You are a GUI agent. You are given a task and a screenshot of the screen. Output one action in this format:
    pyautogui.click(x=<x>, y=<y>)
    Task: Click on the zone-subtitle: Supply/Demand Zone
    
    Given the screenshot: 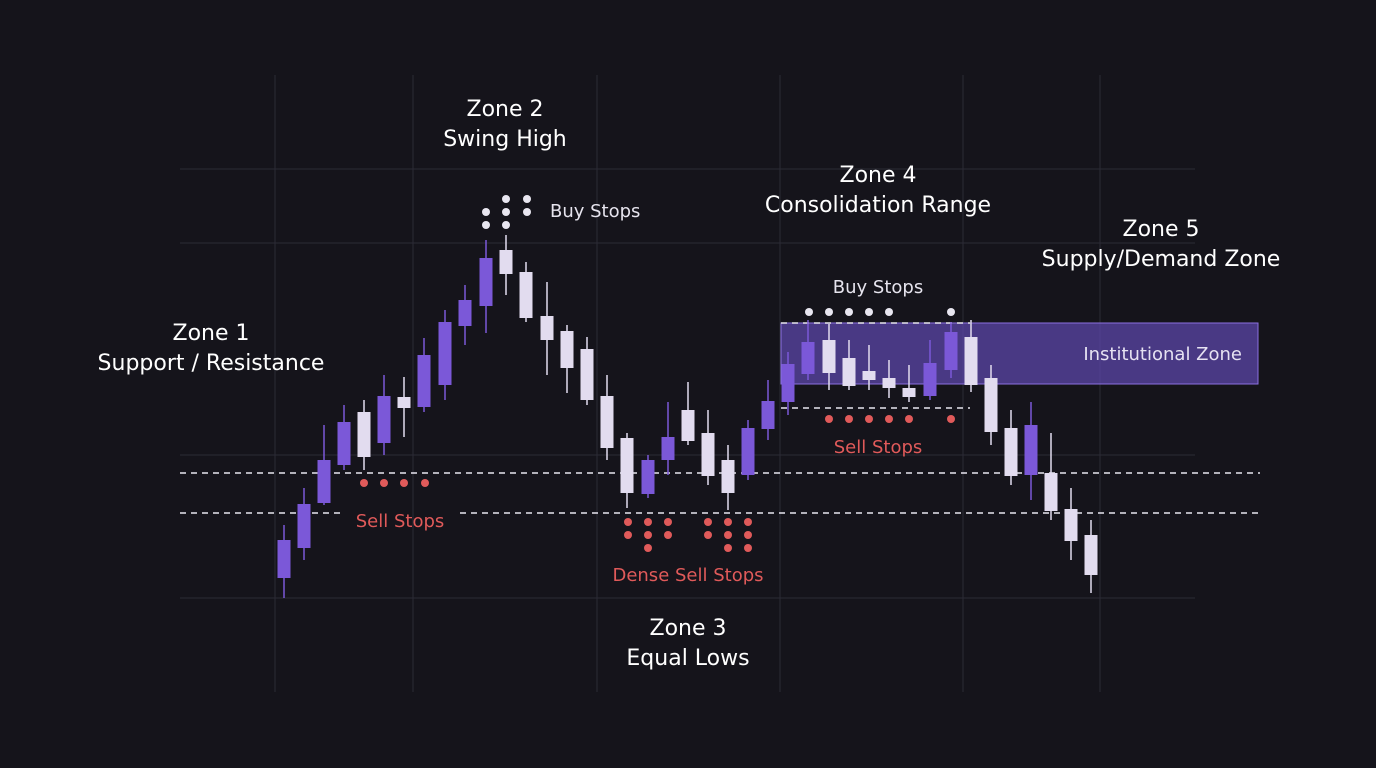 What is the action you would take?
    pyautogui.click(x=1161, y=259)
    